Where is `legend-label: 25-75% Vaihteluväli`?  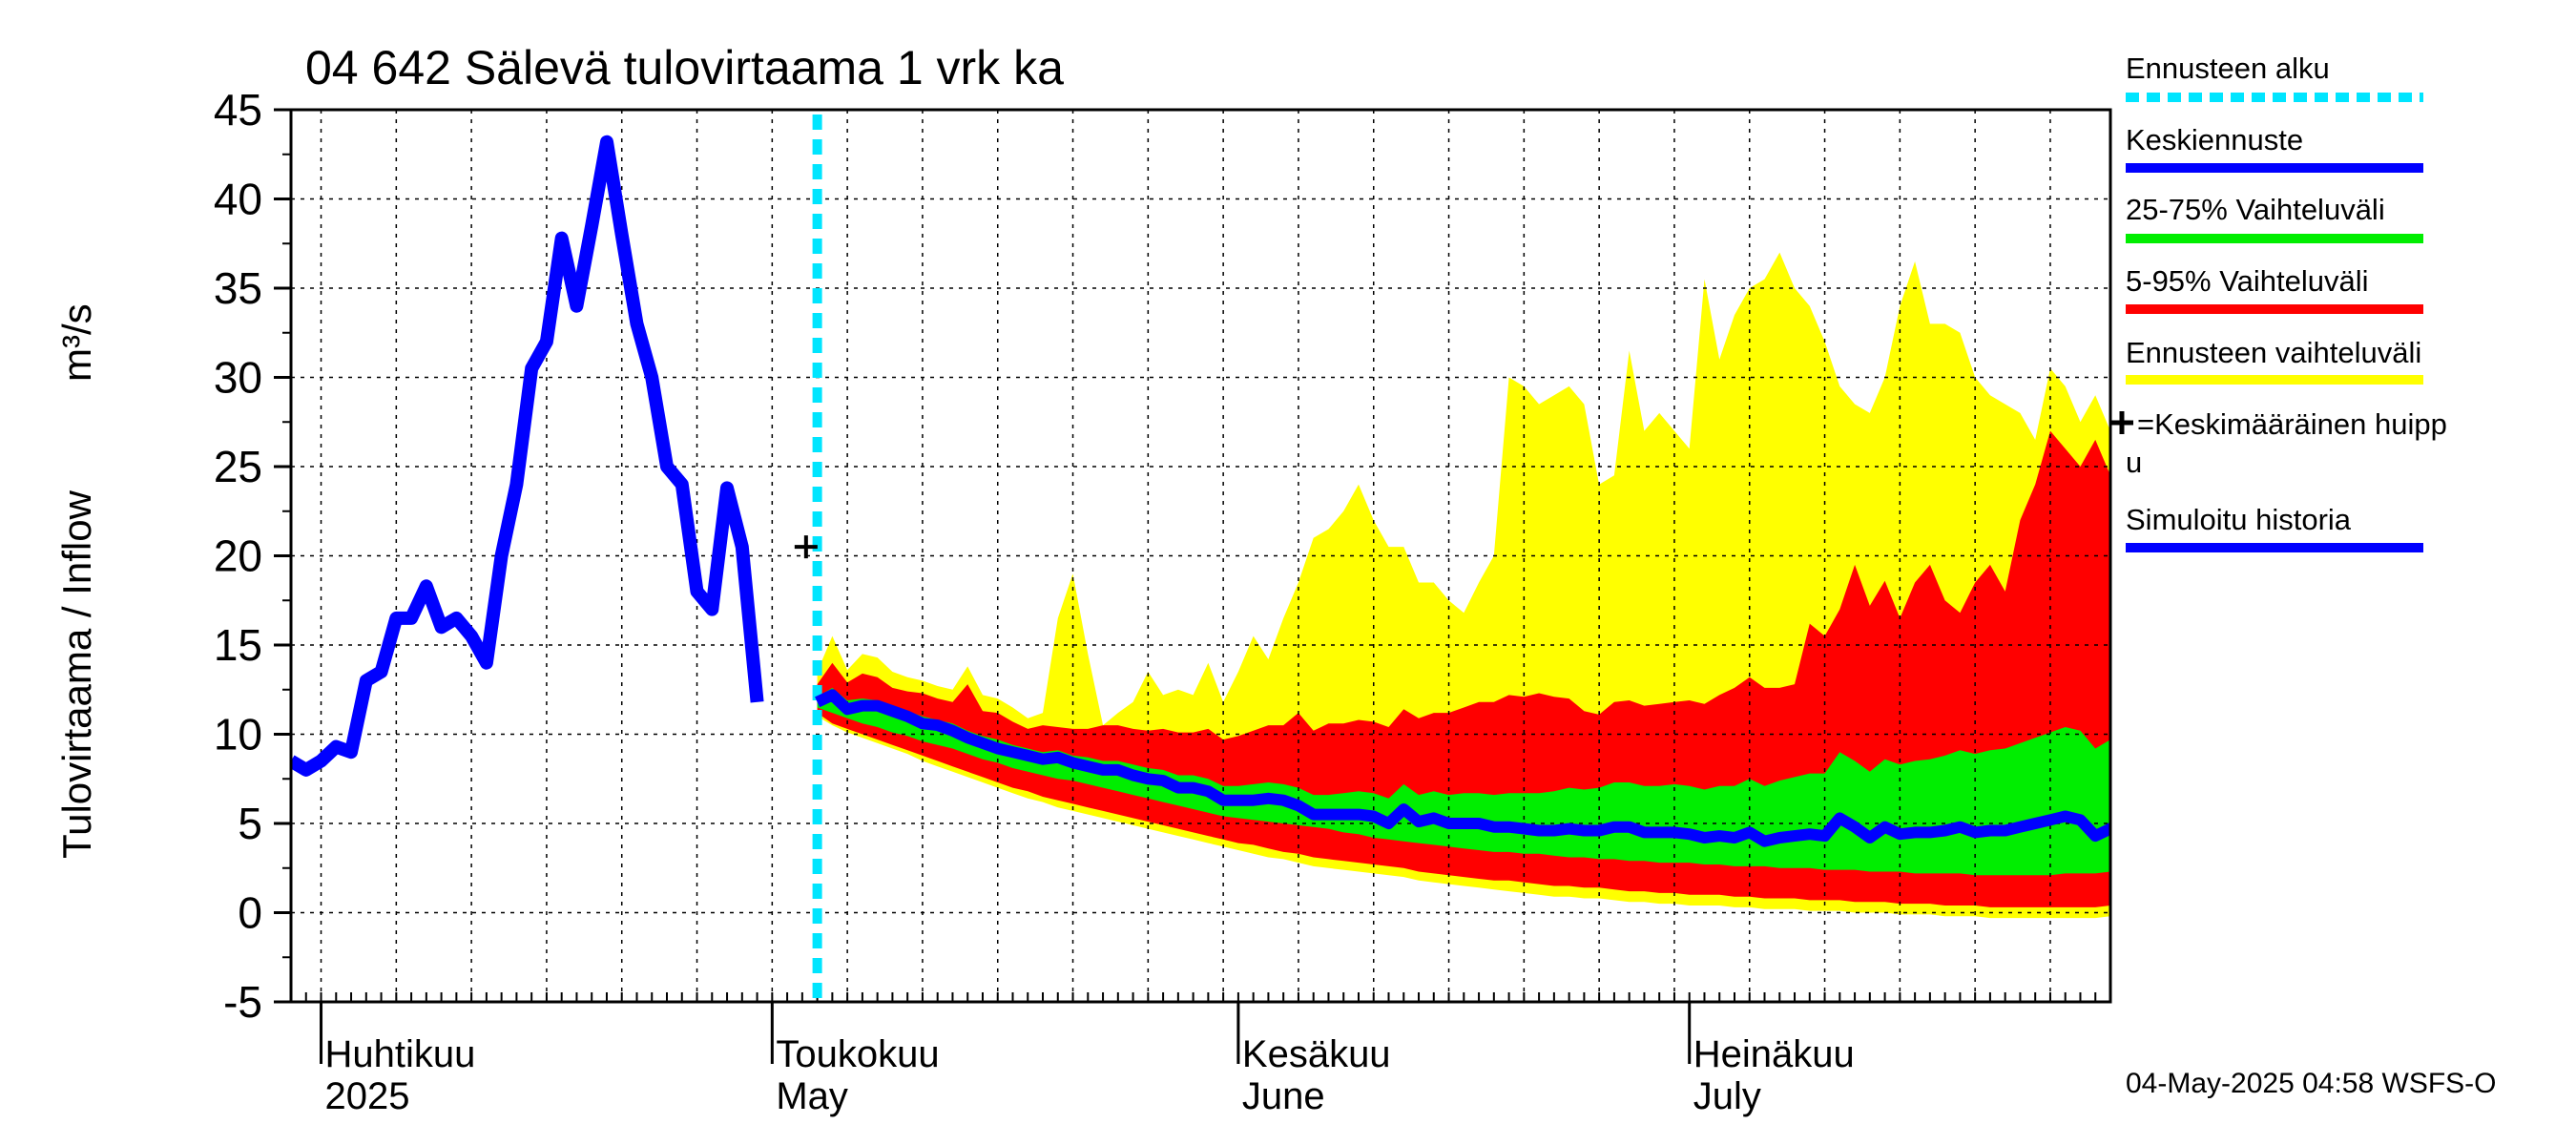
legend-label: 25-75% Vaihteluväli is located at coordinates (2255, 210).